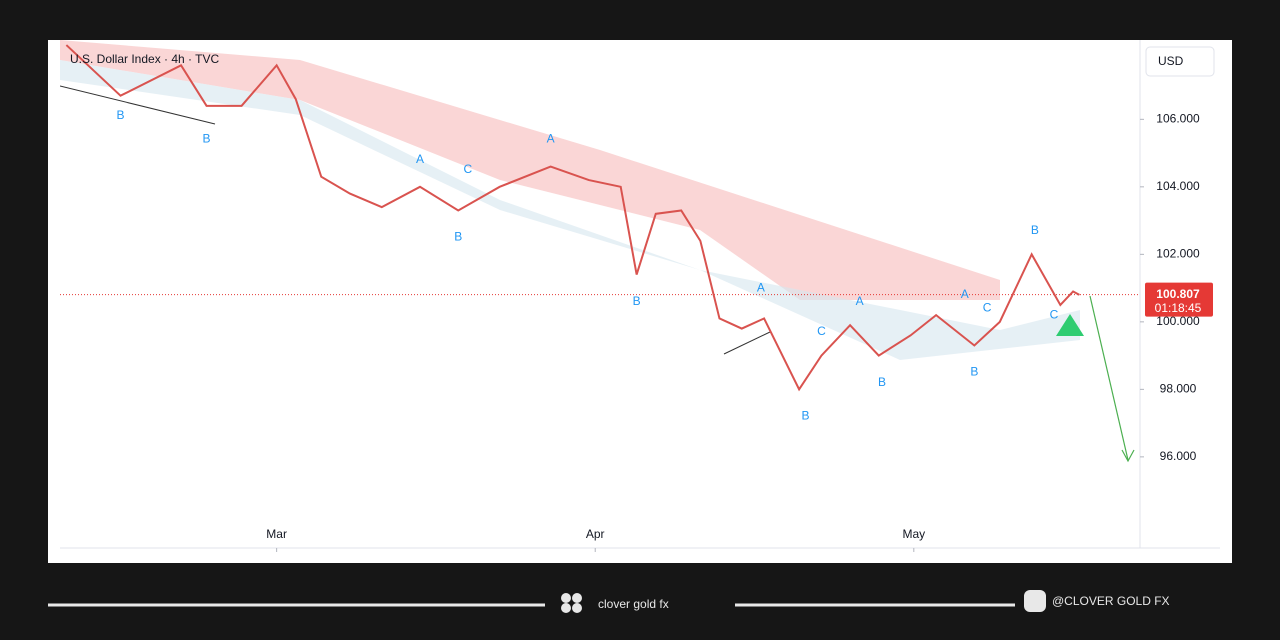 This screenshot has height=640, width=1280. What do you see at coordinates (1128, 456) in the screenshot?
I see `projection-head` at bounding box center [1128, 456].